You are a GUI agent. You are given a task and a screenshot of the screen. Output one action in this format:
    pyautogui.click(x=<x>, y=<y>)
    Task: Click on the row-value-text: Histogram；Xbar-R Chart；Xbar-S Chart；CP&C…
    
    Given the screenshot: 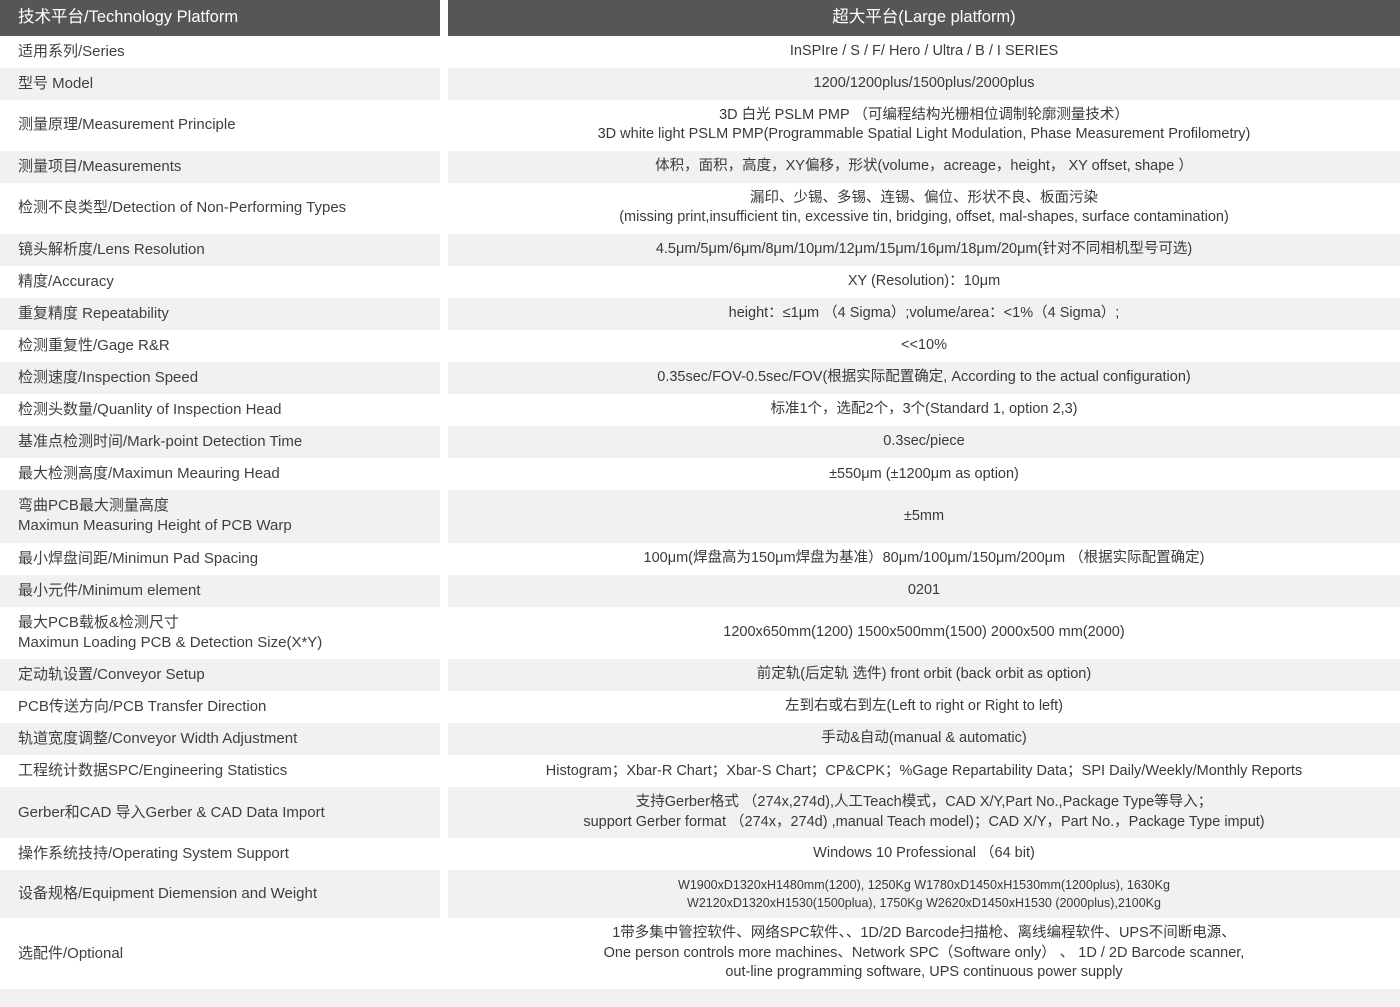 What is the action you would take?
    pyautogui.click(x=924, y=770)
    